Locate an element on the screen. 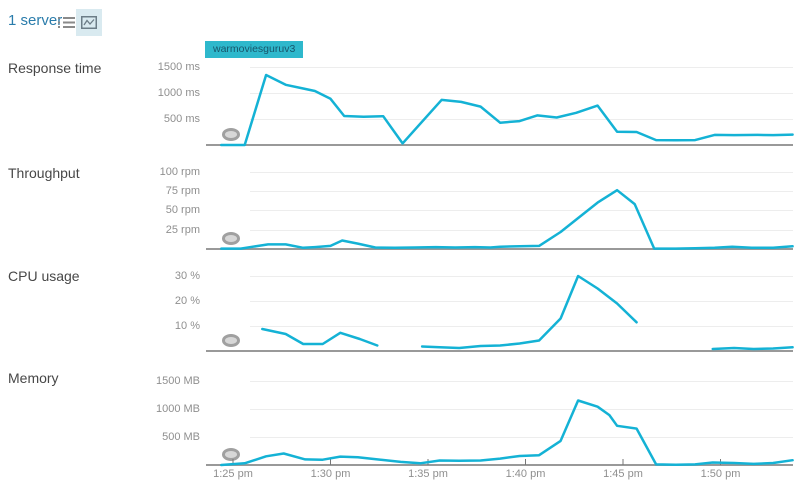 This screenshot has width=800, height=498. y-tick-label: 1000 MB is located at coordinates (177, 408).